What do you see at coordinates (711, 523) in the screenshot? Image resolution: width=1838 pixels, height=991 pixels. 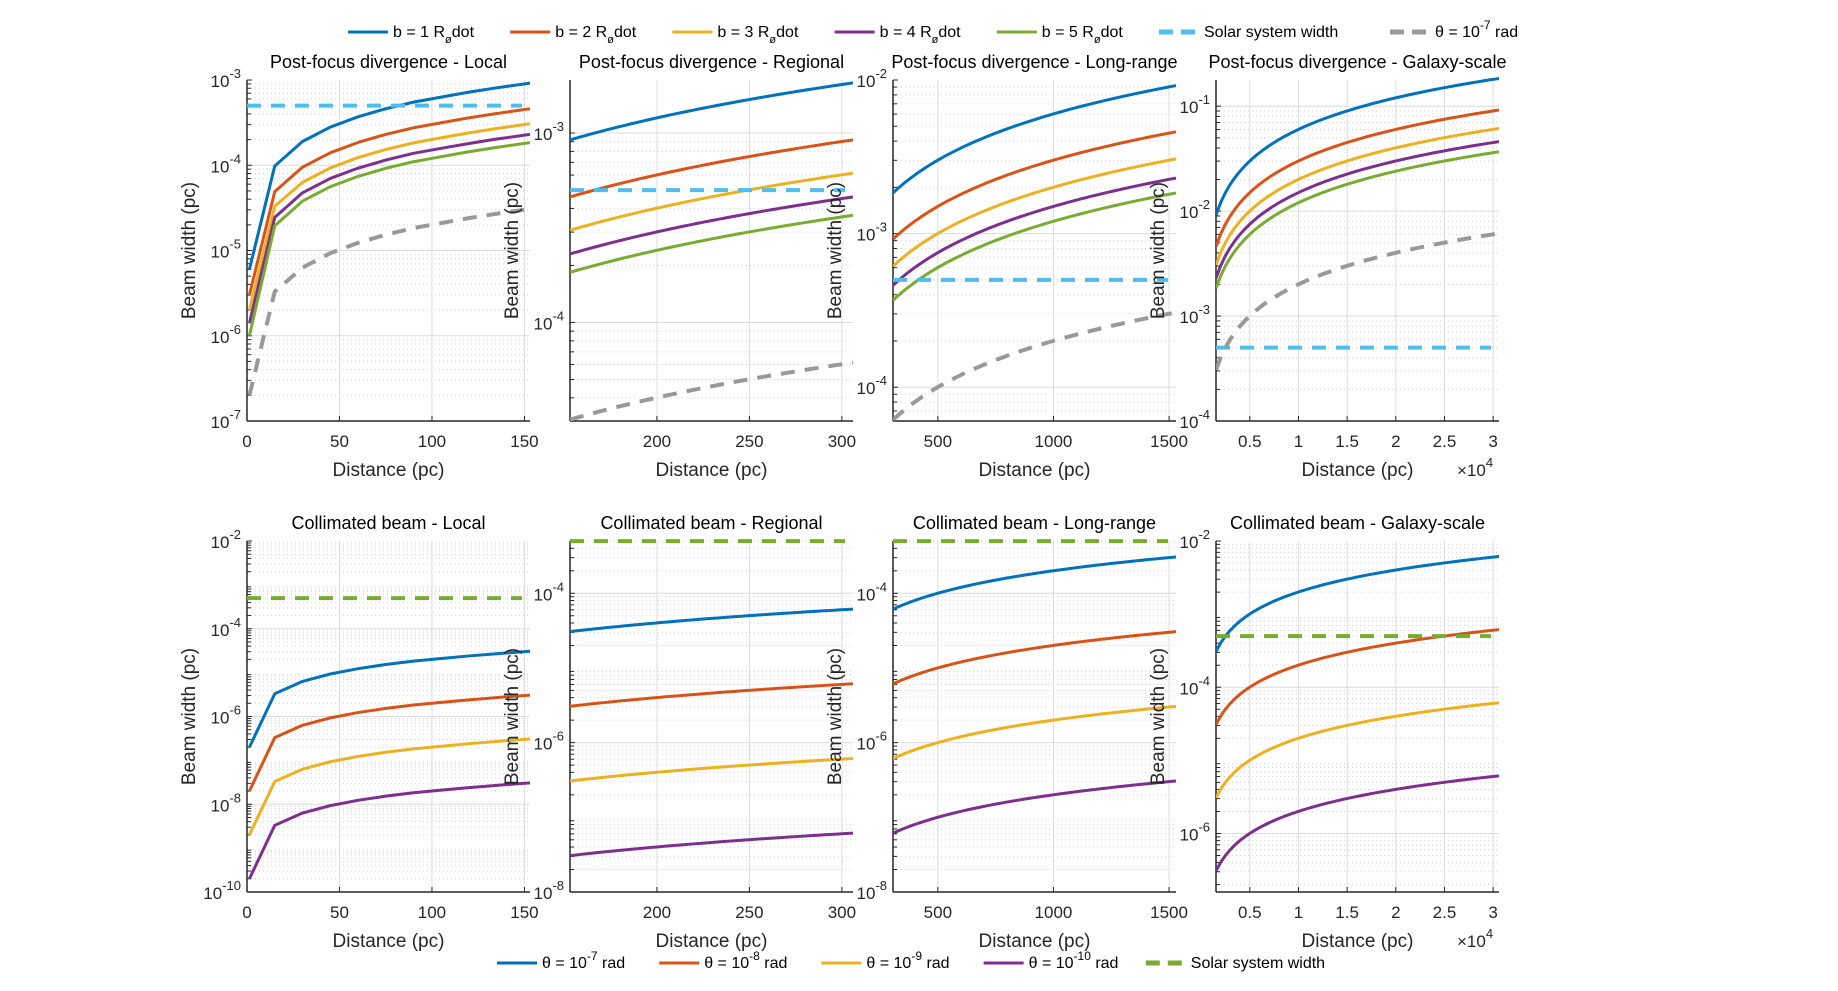 I see `subplot-title: Collimated beam - Regional` at bounding box center [711, 523].